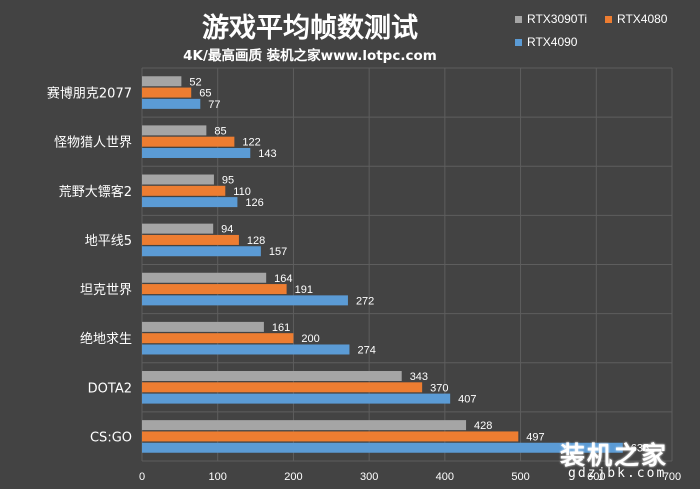  What do you see at coordinates (608, 19) in the screenshot?
I see `legend-swatch-rtx4080` at bounding box center [608, 19].